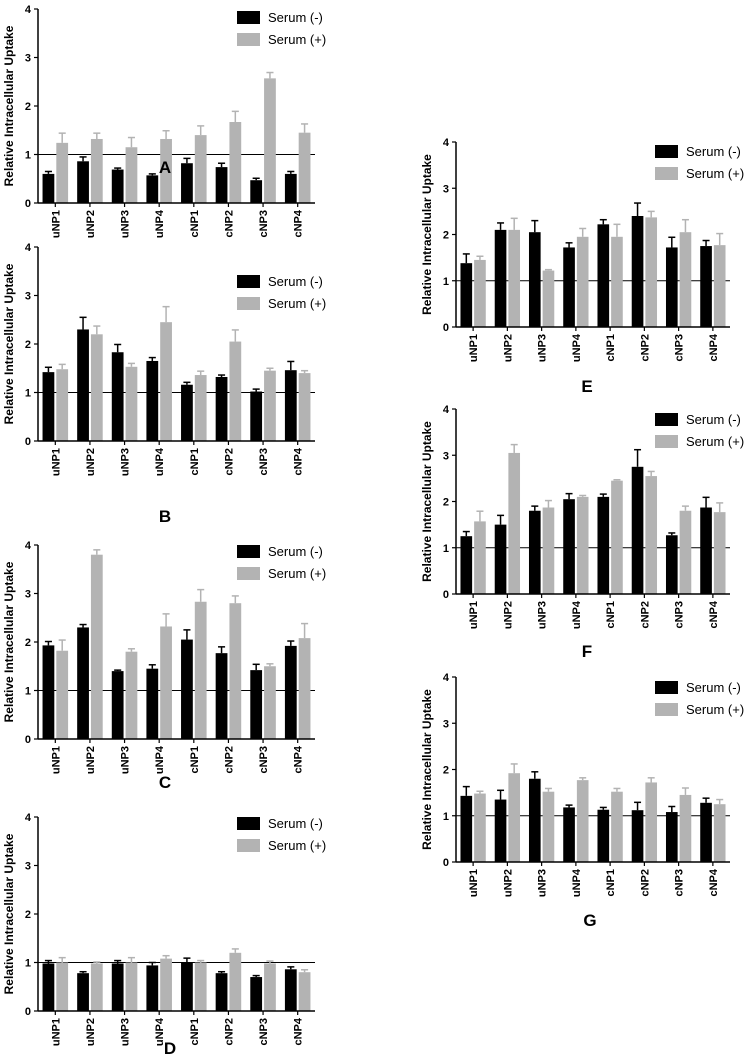  I want to click on panel-label: A, so click(165, 167).